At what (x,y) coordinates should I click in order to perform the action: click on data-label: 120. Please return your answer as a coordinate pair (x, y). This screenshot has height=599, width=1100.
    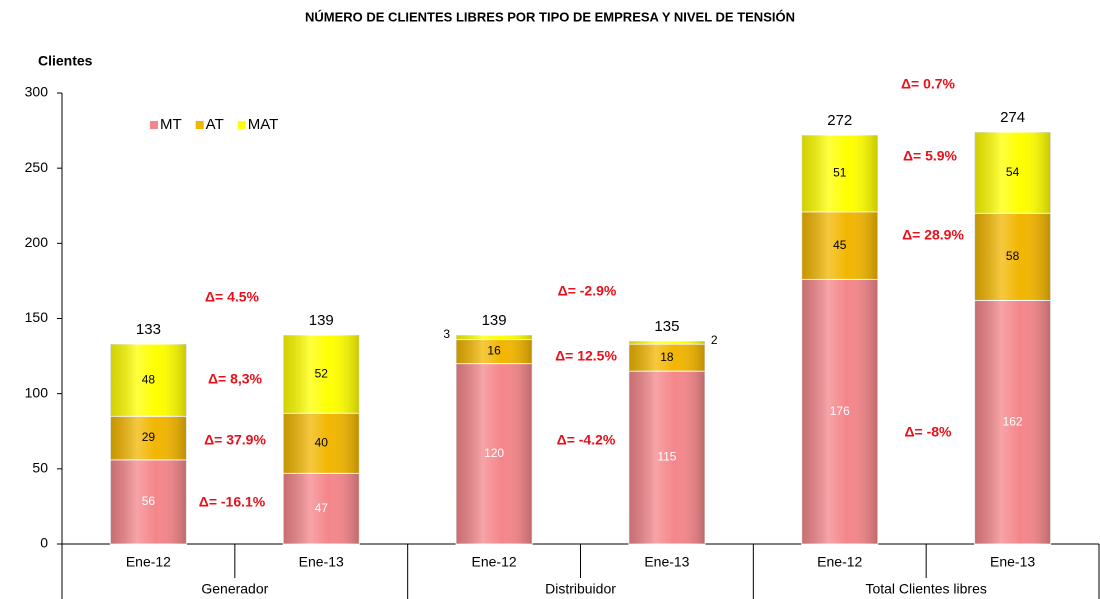
    Looking at the image, I should click on (494, 453).